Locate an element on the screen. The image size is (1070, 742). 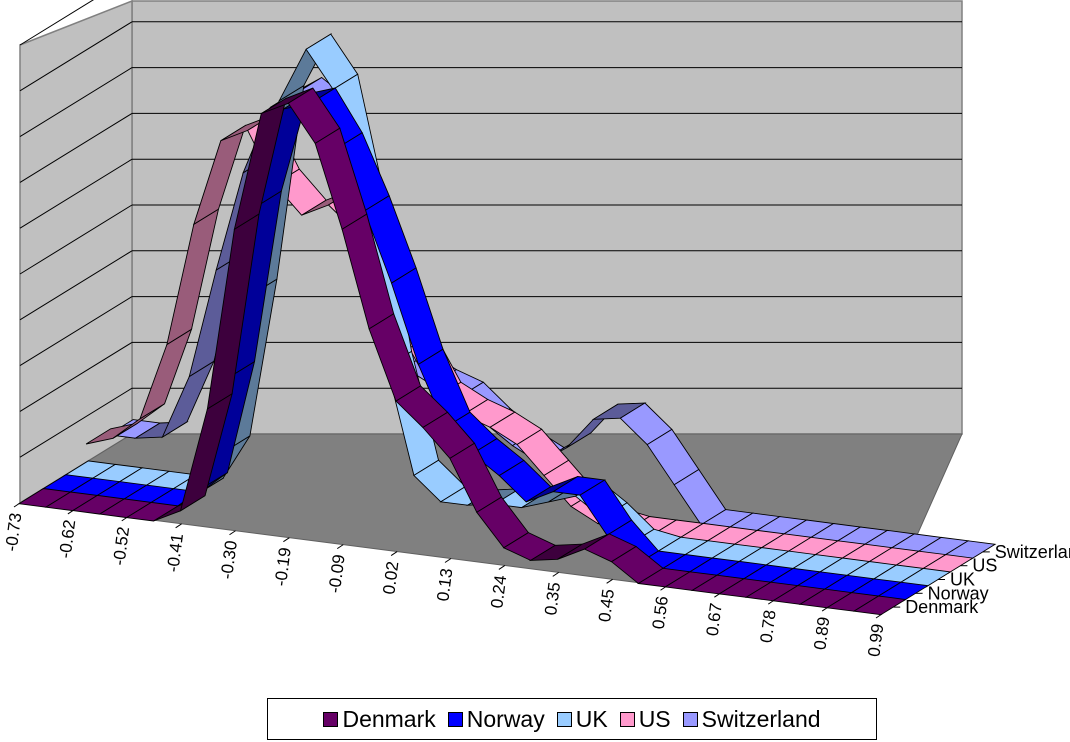
x-tick-label: -0.19 is located at coordinates (283, 566).